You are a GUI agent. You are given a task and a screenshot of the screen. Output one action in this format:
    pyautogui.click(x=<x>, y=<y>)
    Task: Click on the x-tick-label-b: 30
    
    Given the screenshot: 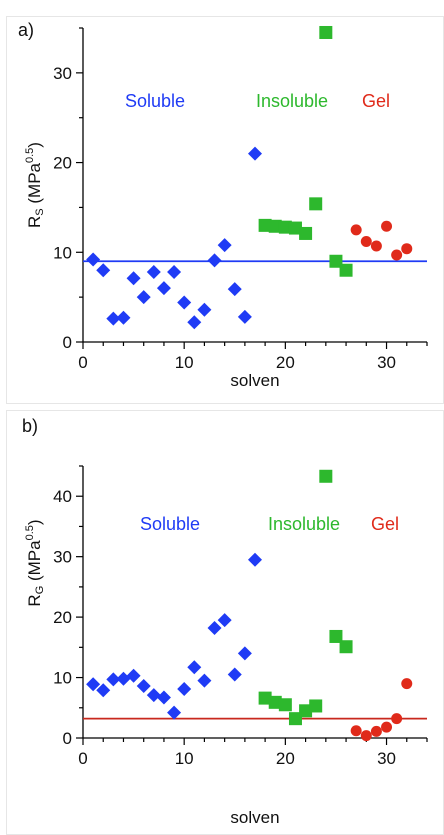 What is the action you would take?
    pyautogui.click(x=386, y=758)
    